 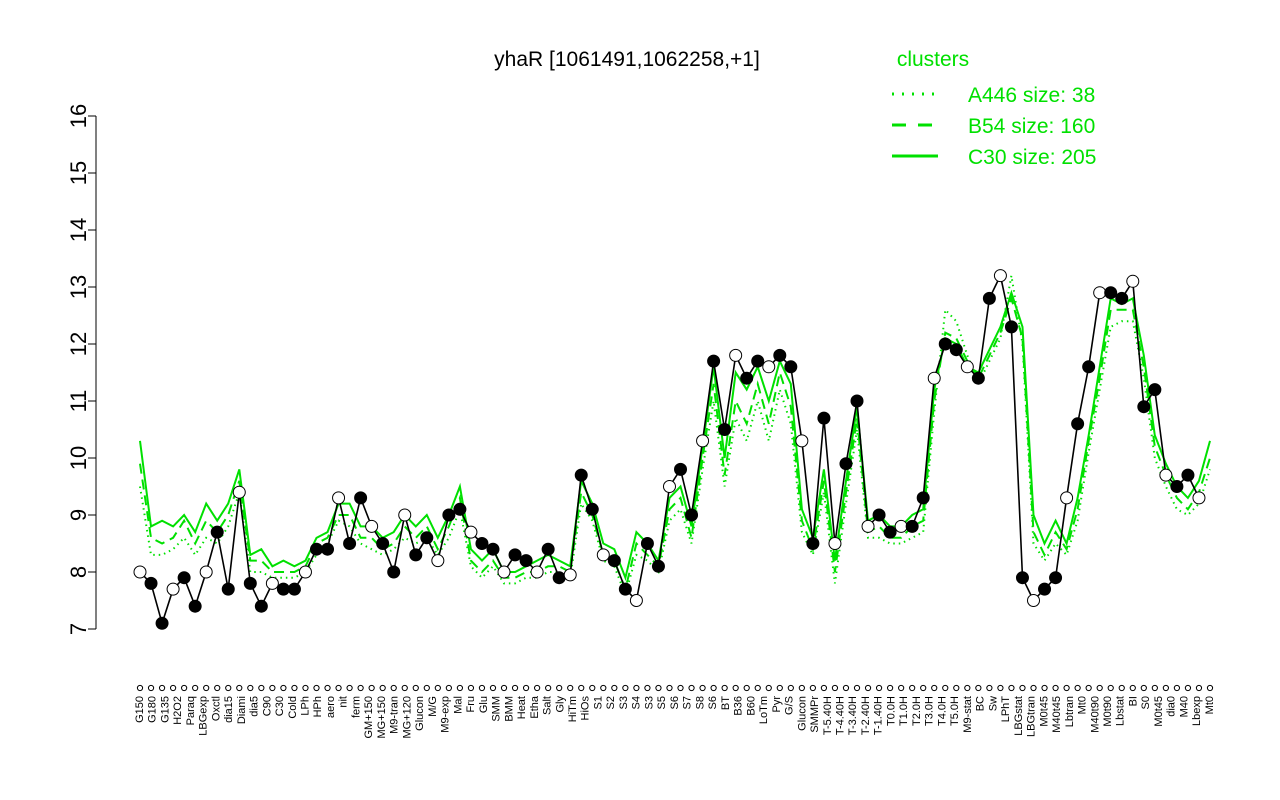 What do you see at coordinates (1006, 709) in the screenshot?
I see `x-tick-label: LPhT` at bounding box center [1006, 709].